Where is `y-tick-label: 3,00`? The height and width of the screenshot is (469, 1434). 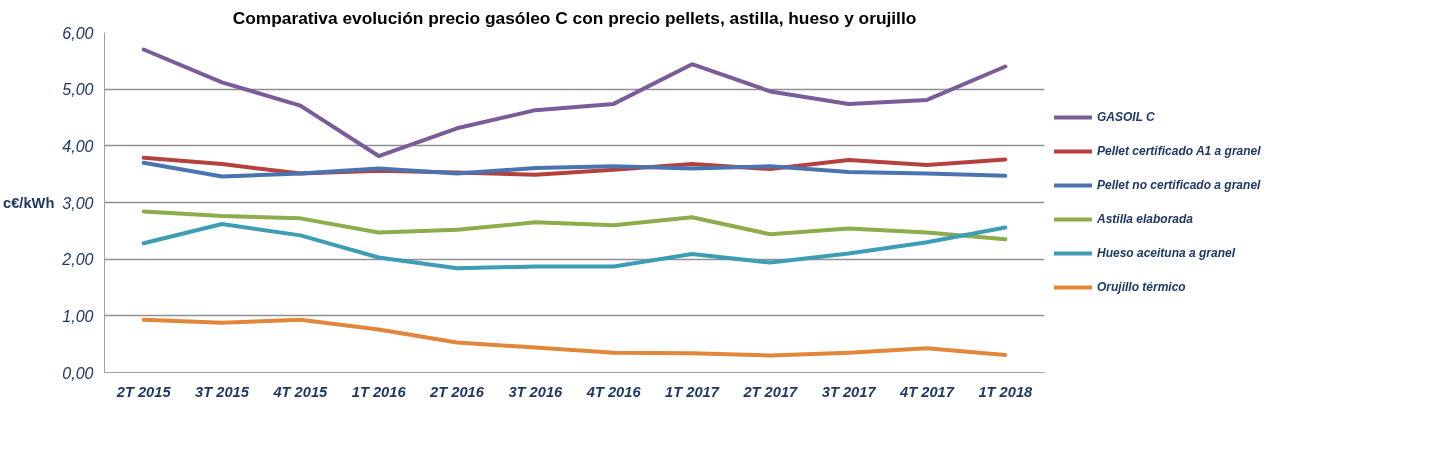 y-tick-label: 3,00 is located at coordinates (78, 203).